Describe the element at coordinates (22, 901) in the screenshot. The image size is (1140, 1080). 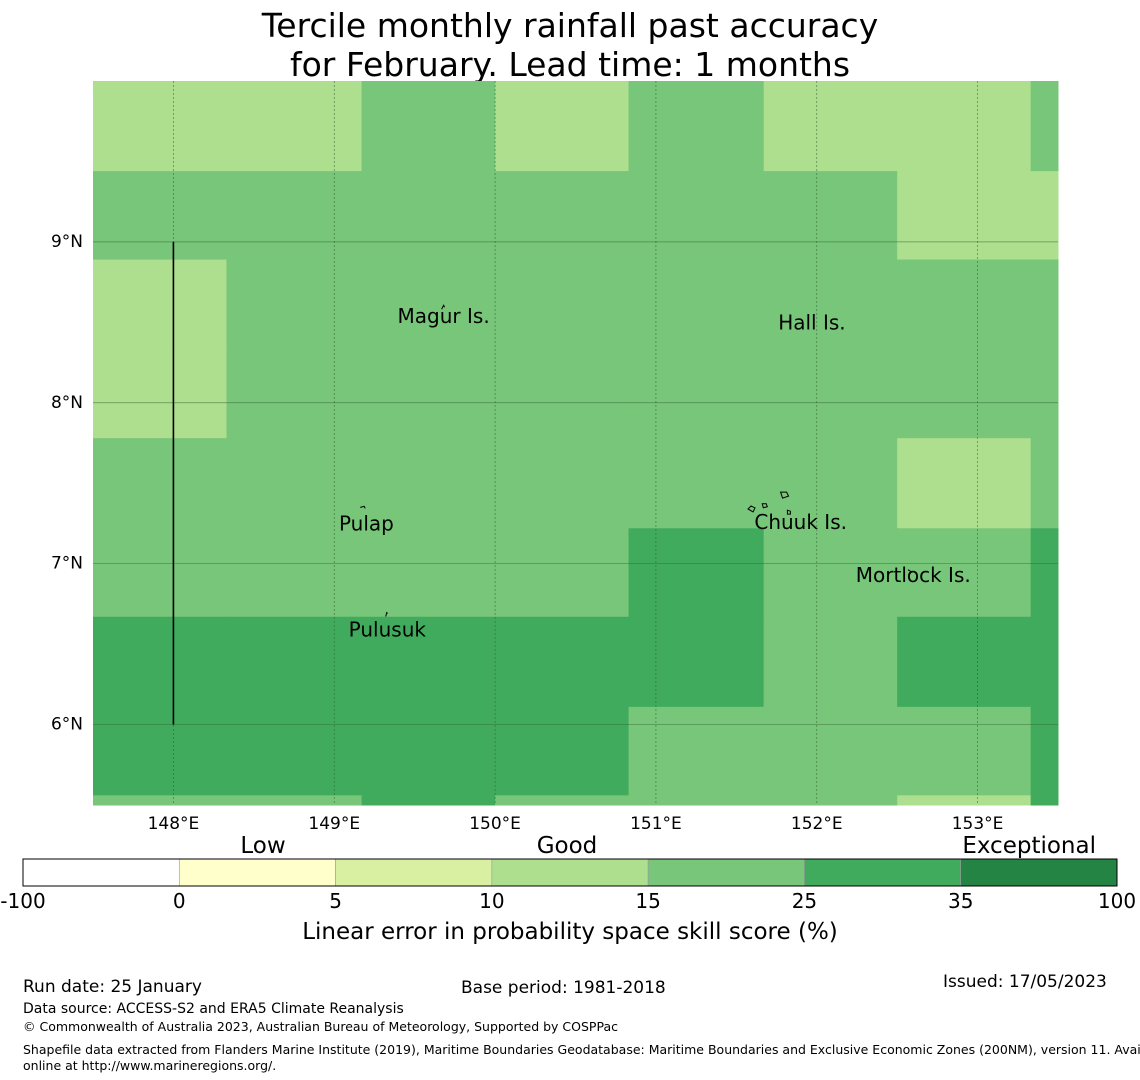
I see `colorbar-tick-label: -100` at that location.